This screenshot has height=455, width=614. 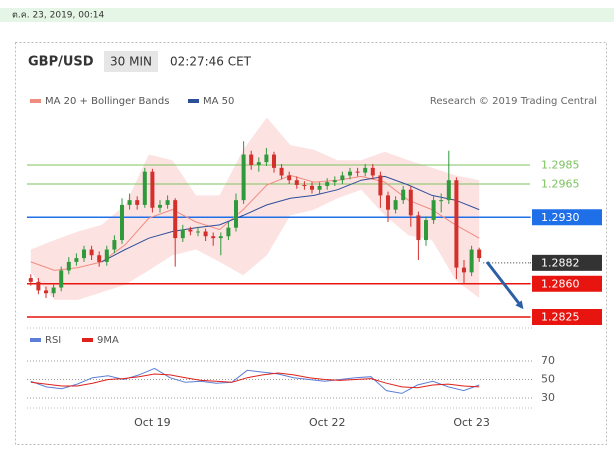 What do you see at coordinates (560, 217) in the screenshot?
I see `level-label: 1.2930` at bounding box center [560, 217].